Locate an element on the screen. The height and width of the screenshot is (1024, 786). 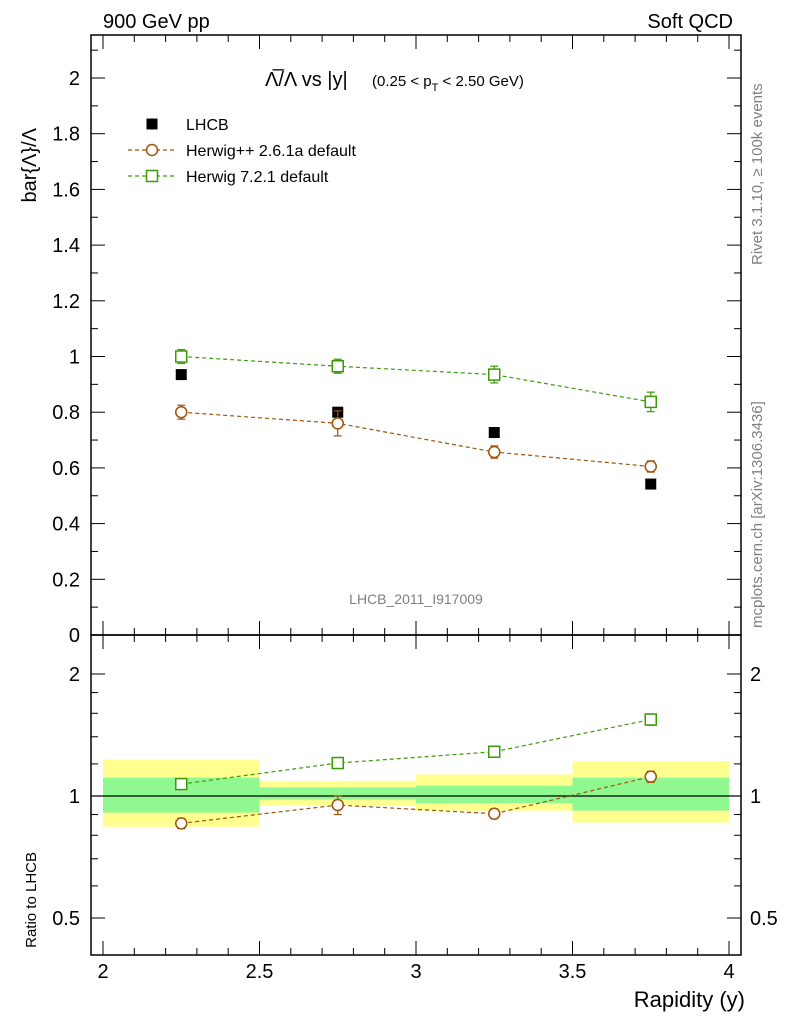
plot-title: Λ̅/Λ vs |y| (0.25 < pT < 2.50 GeV) is located at coordinates (394, 81).